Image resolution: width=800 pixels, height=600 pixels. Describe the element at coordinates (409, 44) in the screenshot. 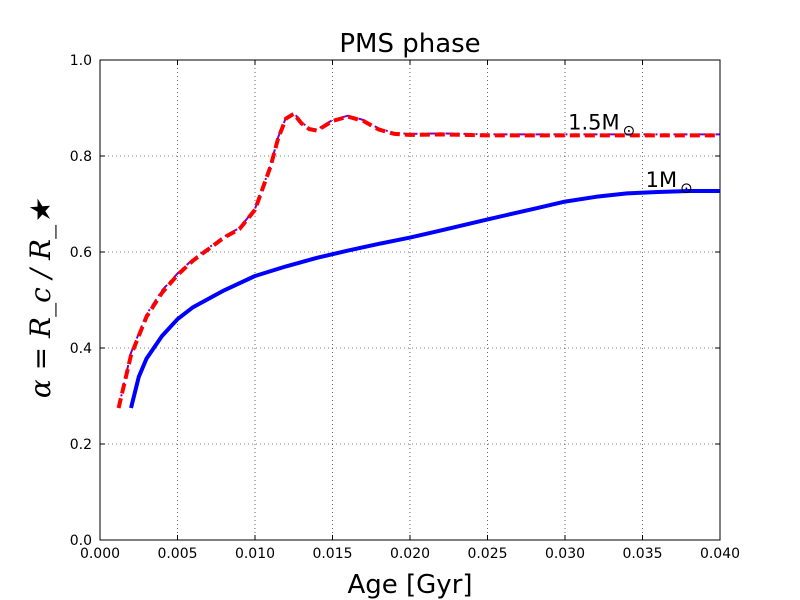

I see `chart-title: PMS phase` at that location.